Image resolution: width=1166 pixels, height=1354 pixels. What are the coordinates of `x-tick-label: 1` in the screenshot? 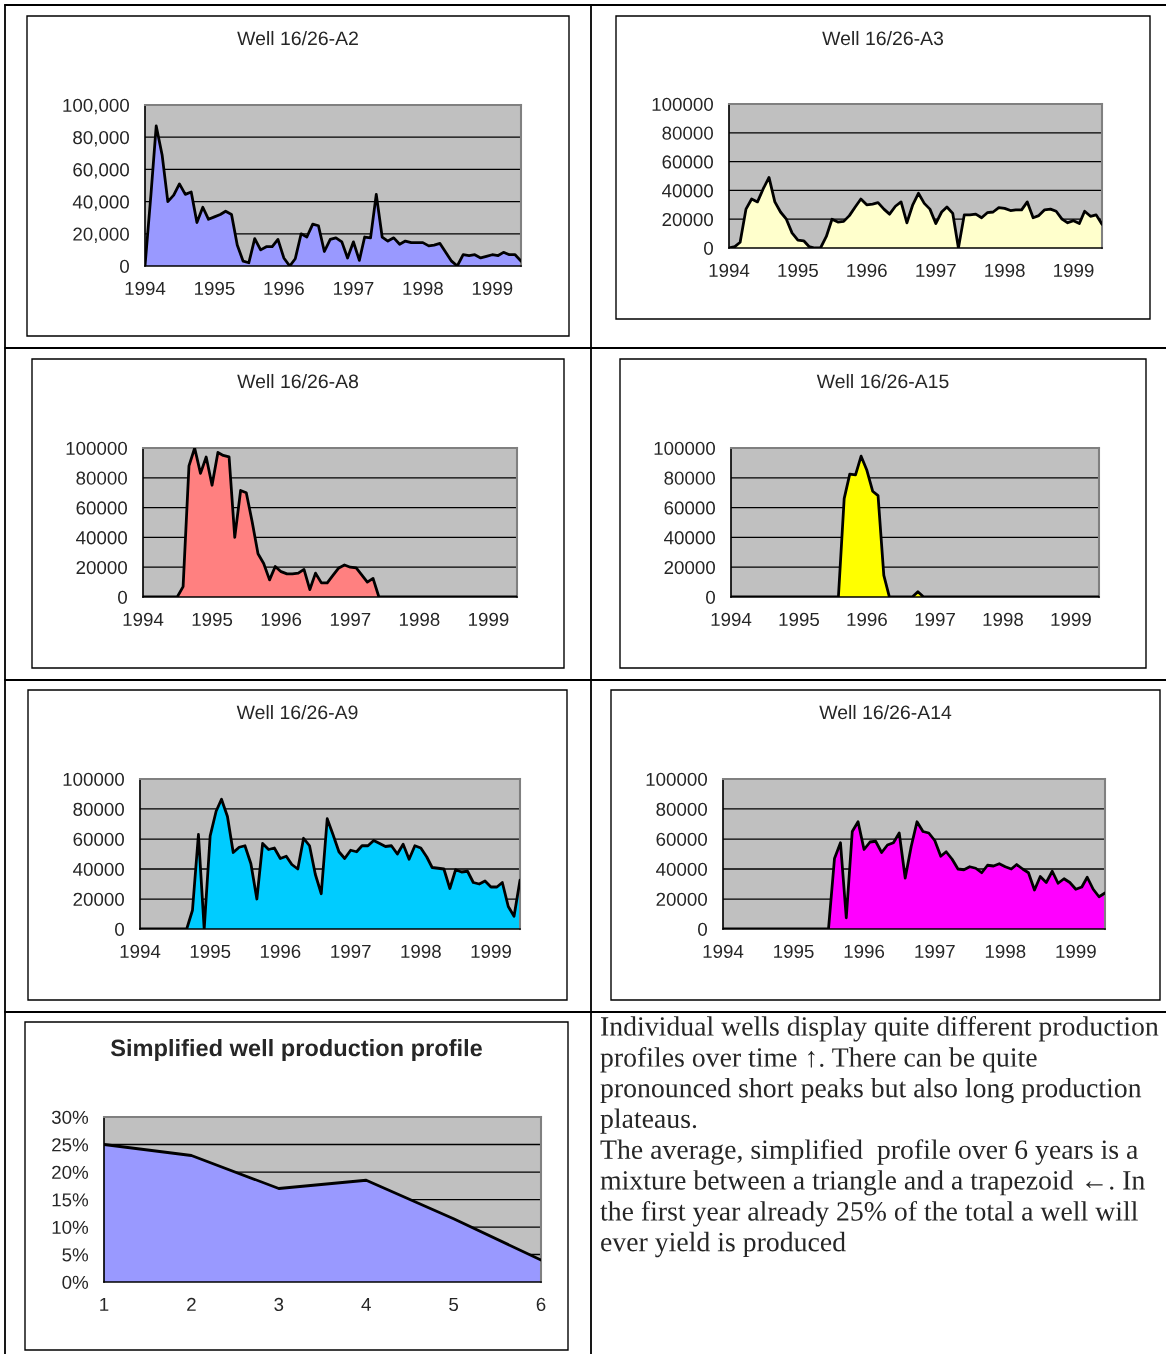 It's located at (104, 1304).